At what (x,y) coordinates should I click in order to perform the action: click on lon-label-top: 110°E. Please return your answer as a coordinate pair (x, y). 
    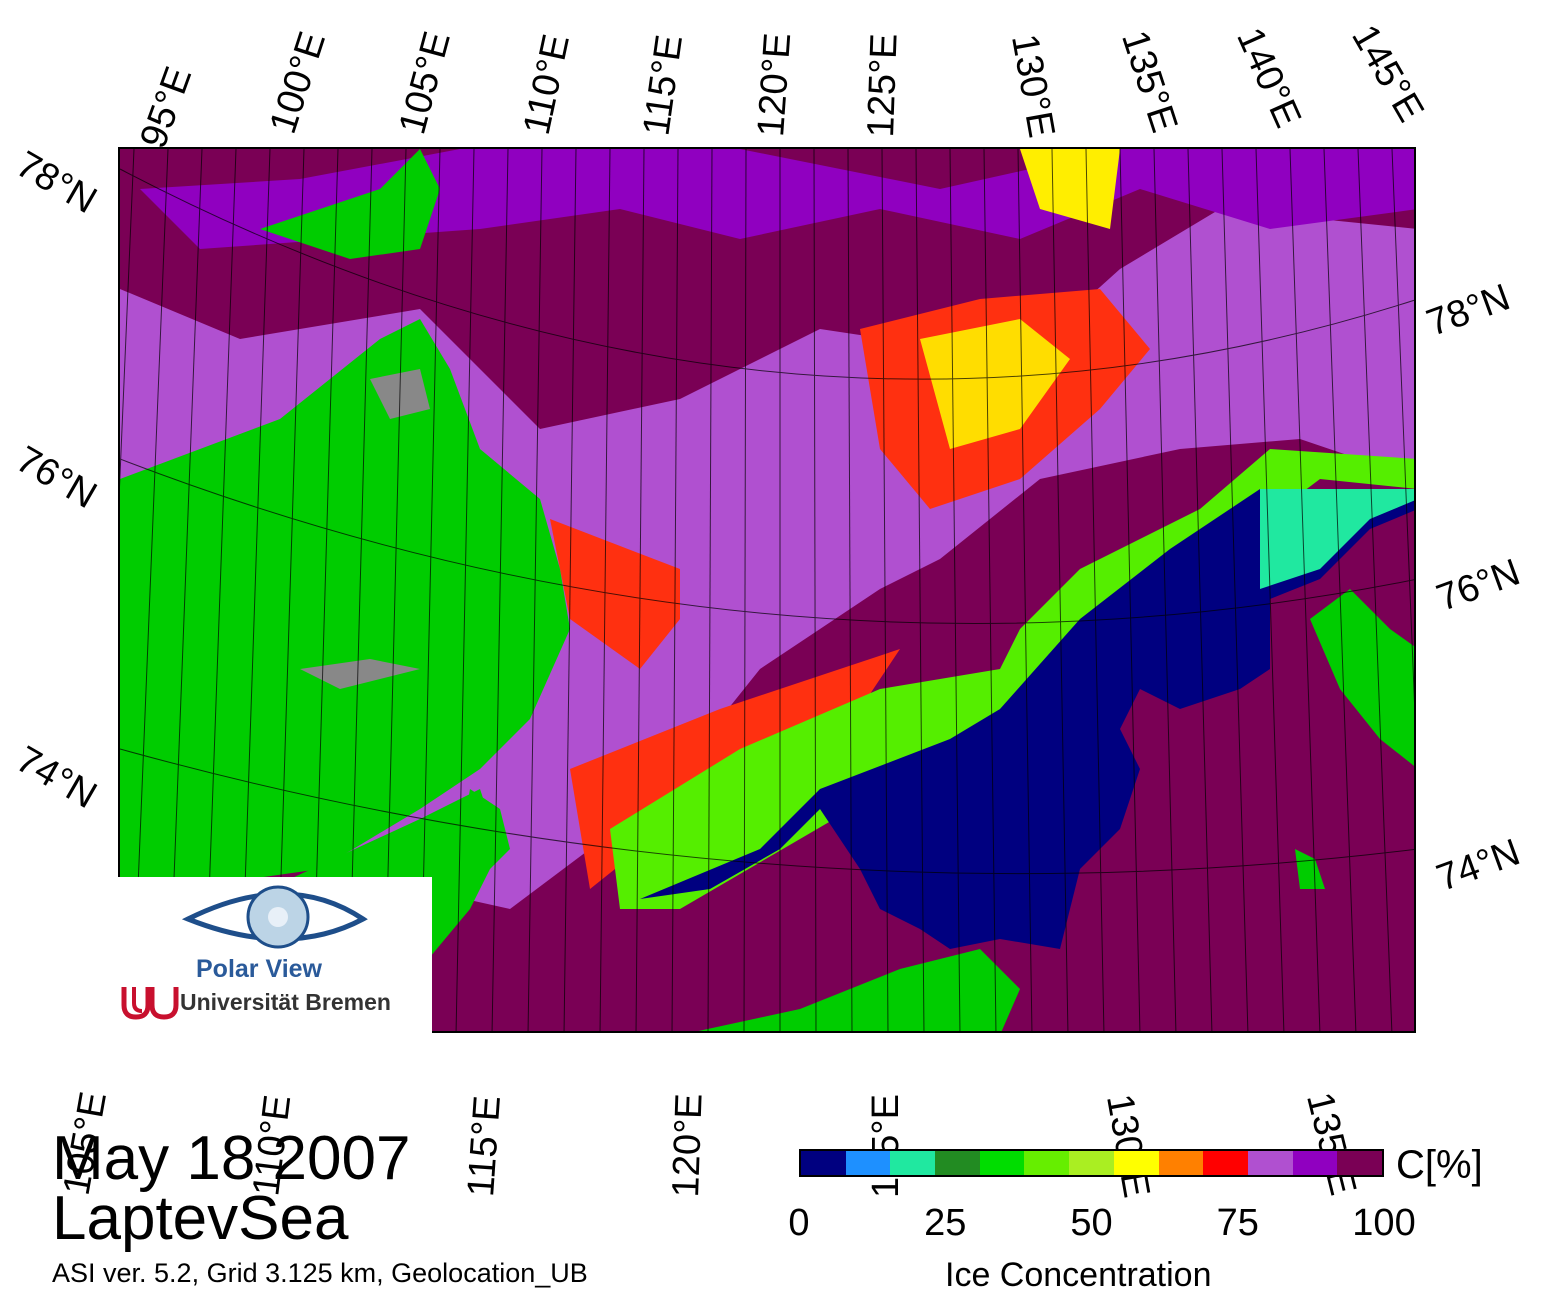
    Looking at the image, I should click on (546, 84).